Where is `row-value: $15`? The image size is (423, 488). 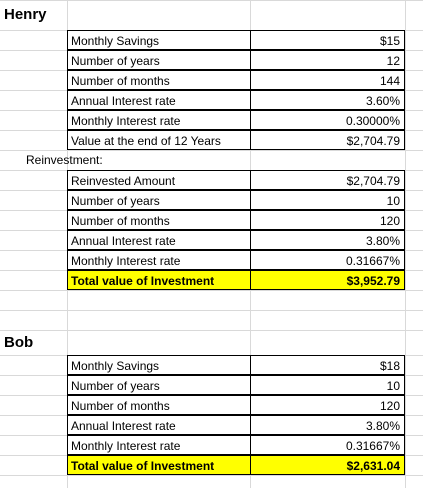
row-value: $15 is located at coordinates (327, 40).